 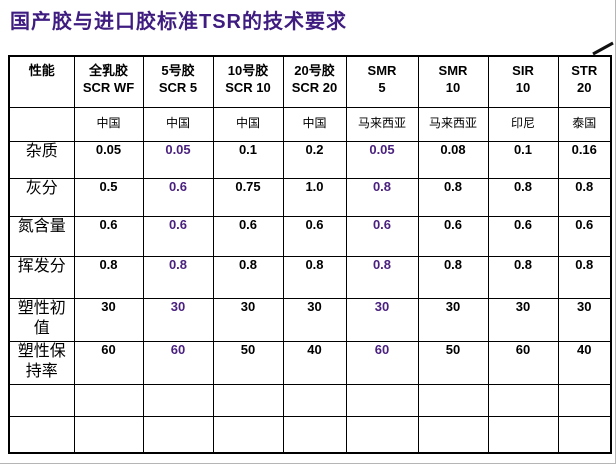 What do you see at coordinates (41, 151) in the screenshot?
I see `row-label: 杂质` at bounding box center [41, 151].